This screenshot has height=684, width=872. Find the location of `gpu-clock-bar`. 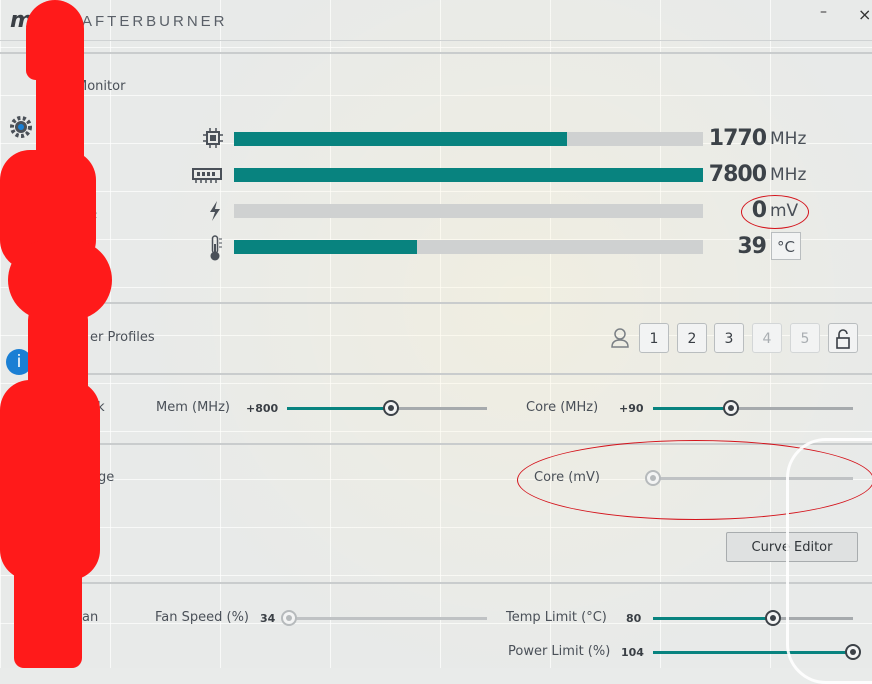

gpu-clock-bar is located at coordinates (468, 139).